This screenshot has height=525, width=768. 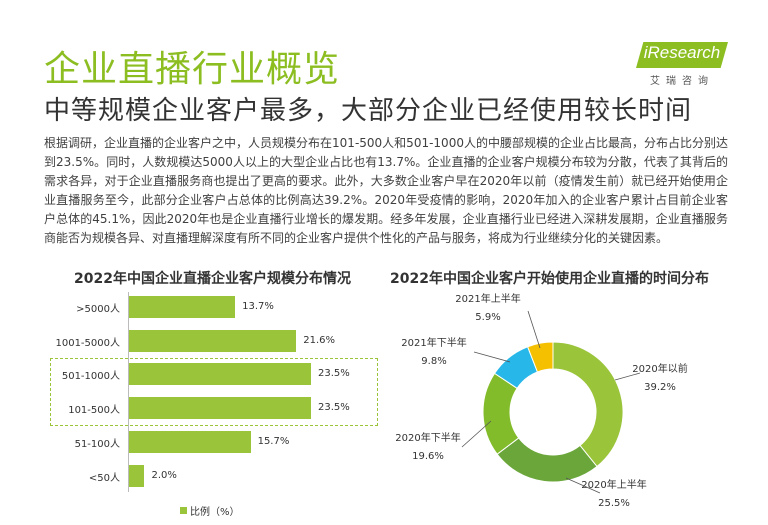 What do you see at coordinates (368, 111) in the screenshot?
I see `page-subtitle: 中等规模企业客户最多，大部分企业已经使用较长时间` at bounding box center [368, 111].